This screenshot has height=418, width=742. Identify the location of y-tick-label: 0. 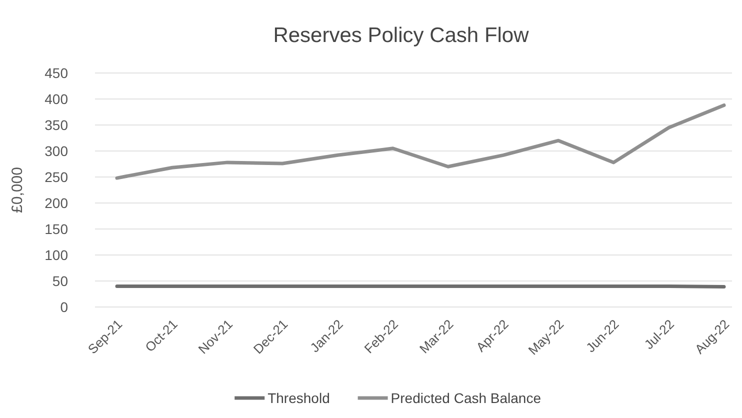
(64, 307).